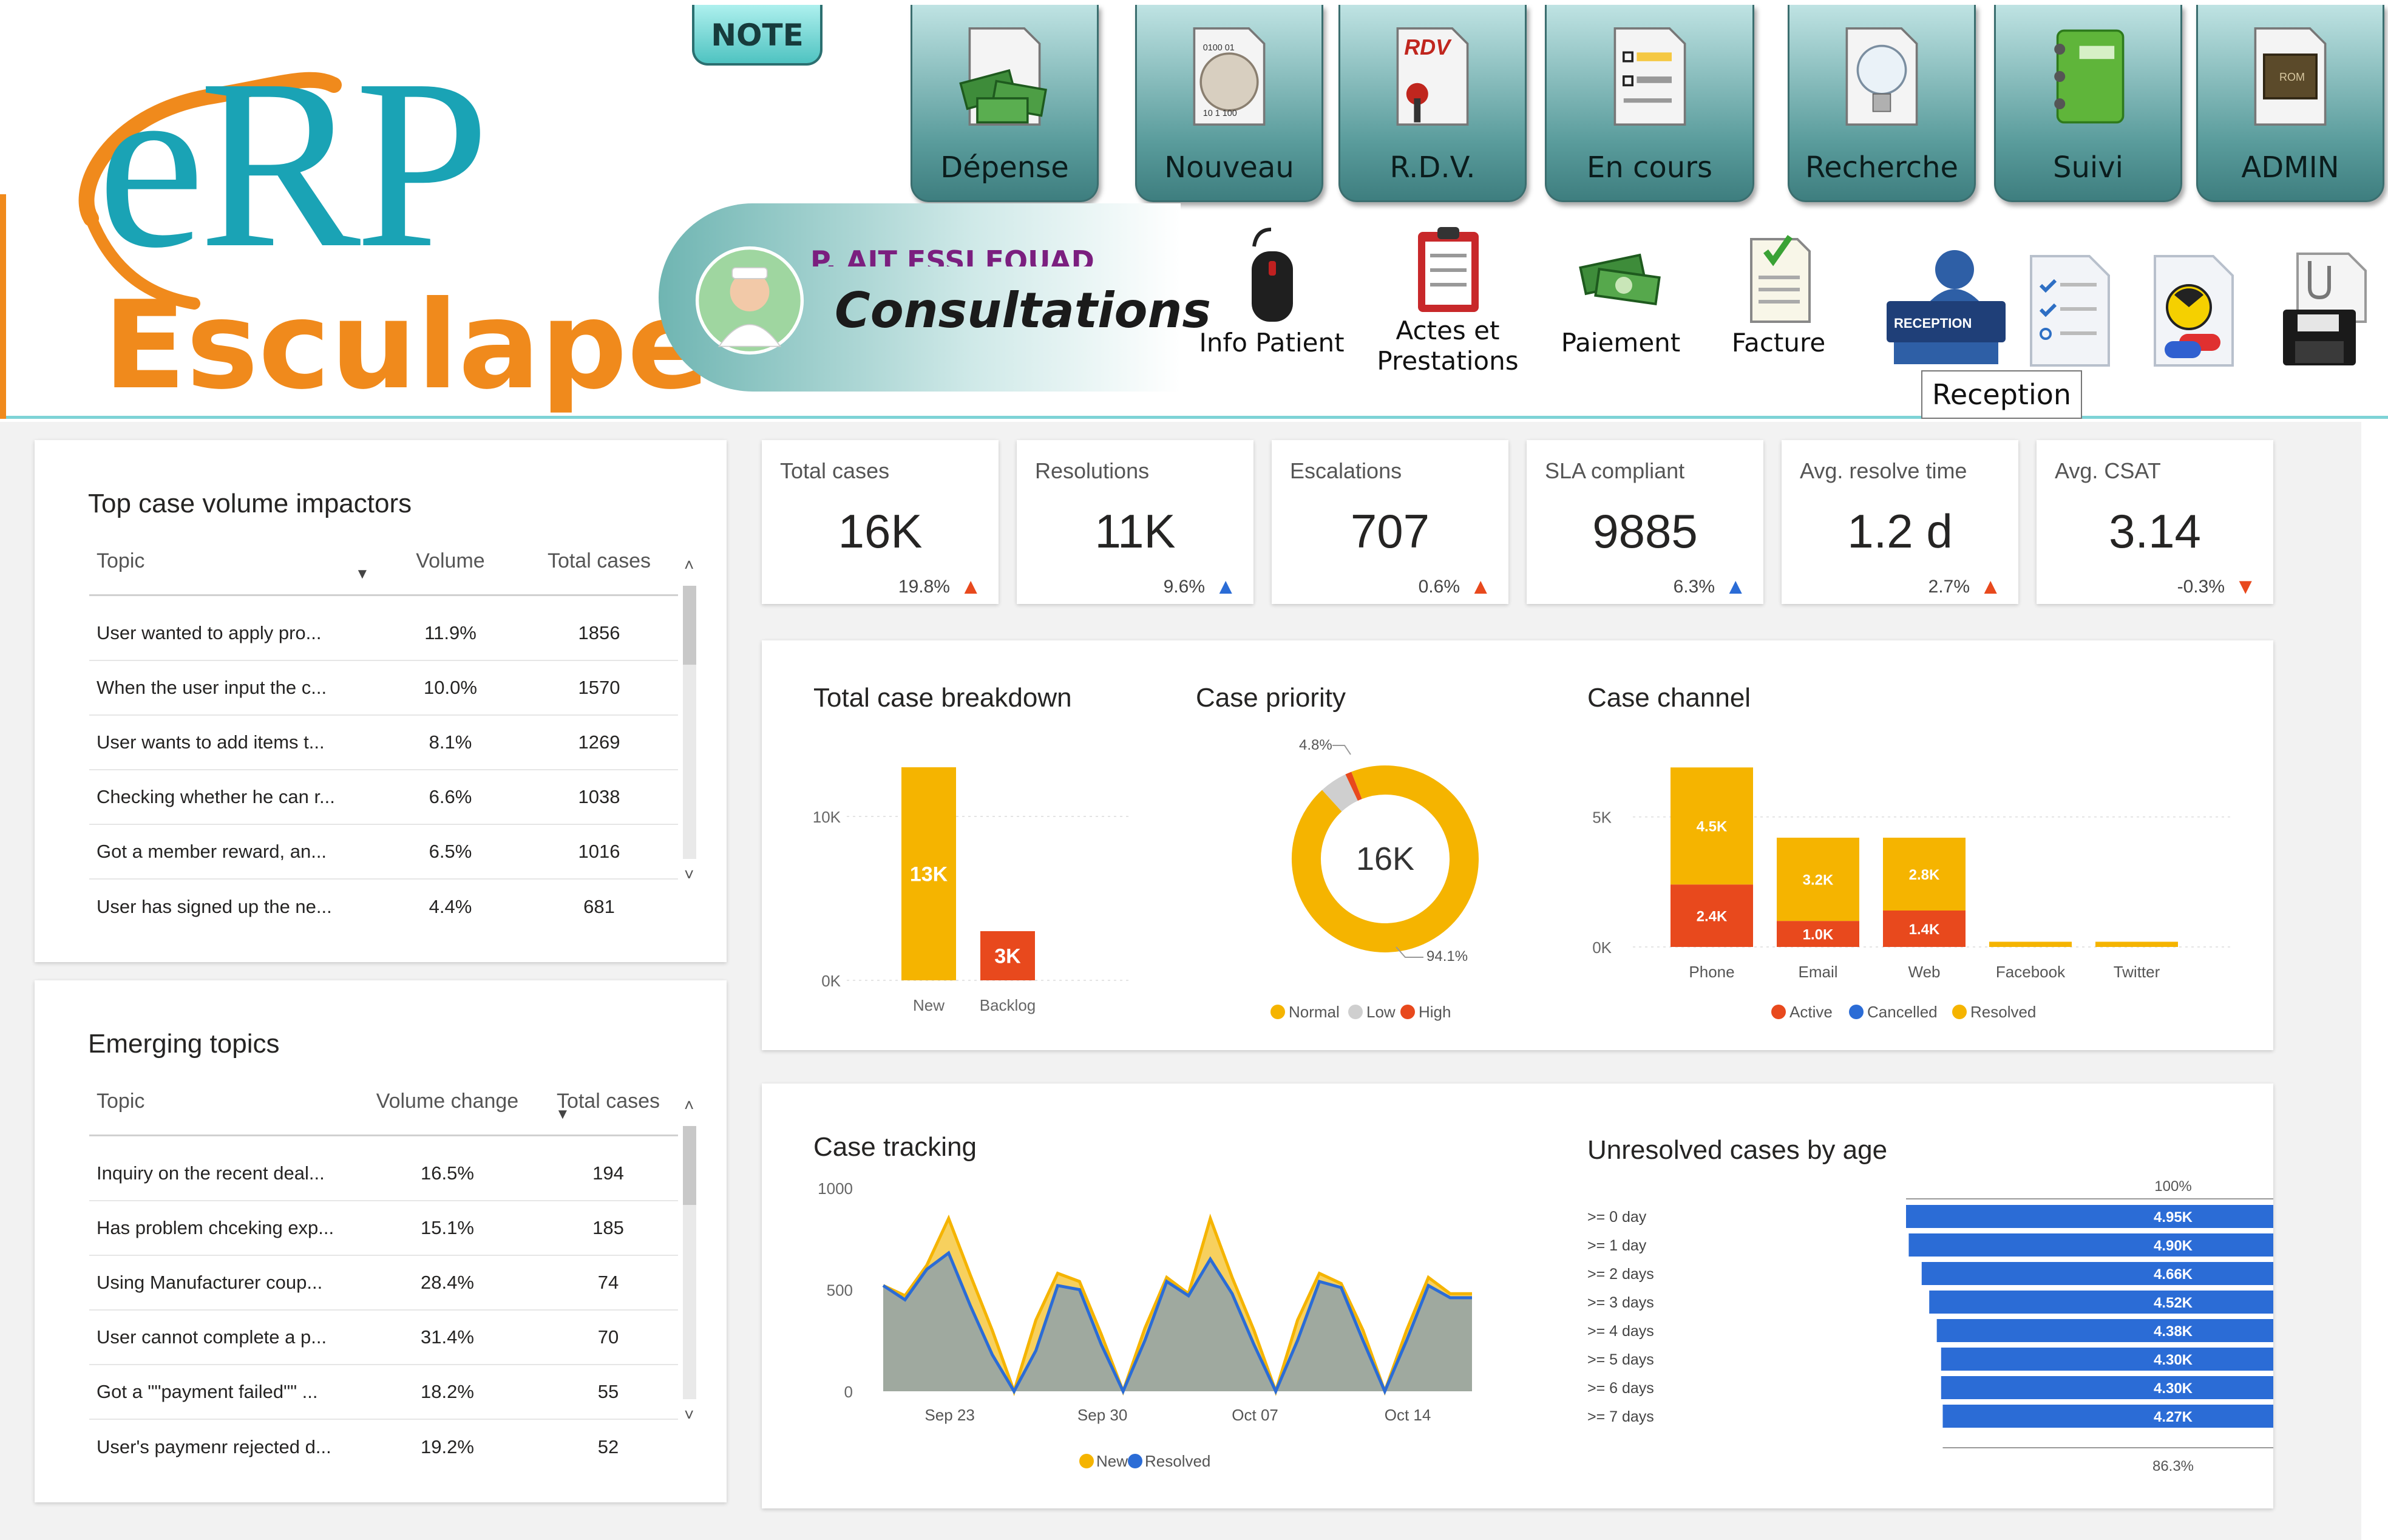 This screenshot has width=2388, height=1540. Describe the element at coordinates (235, 562) in the screenshot. I see `impactors-header-topic: Topic ▼` at that location.